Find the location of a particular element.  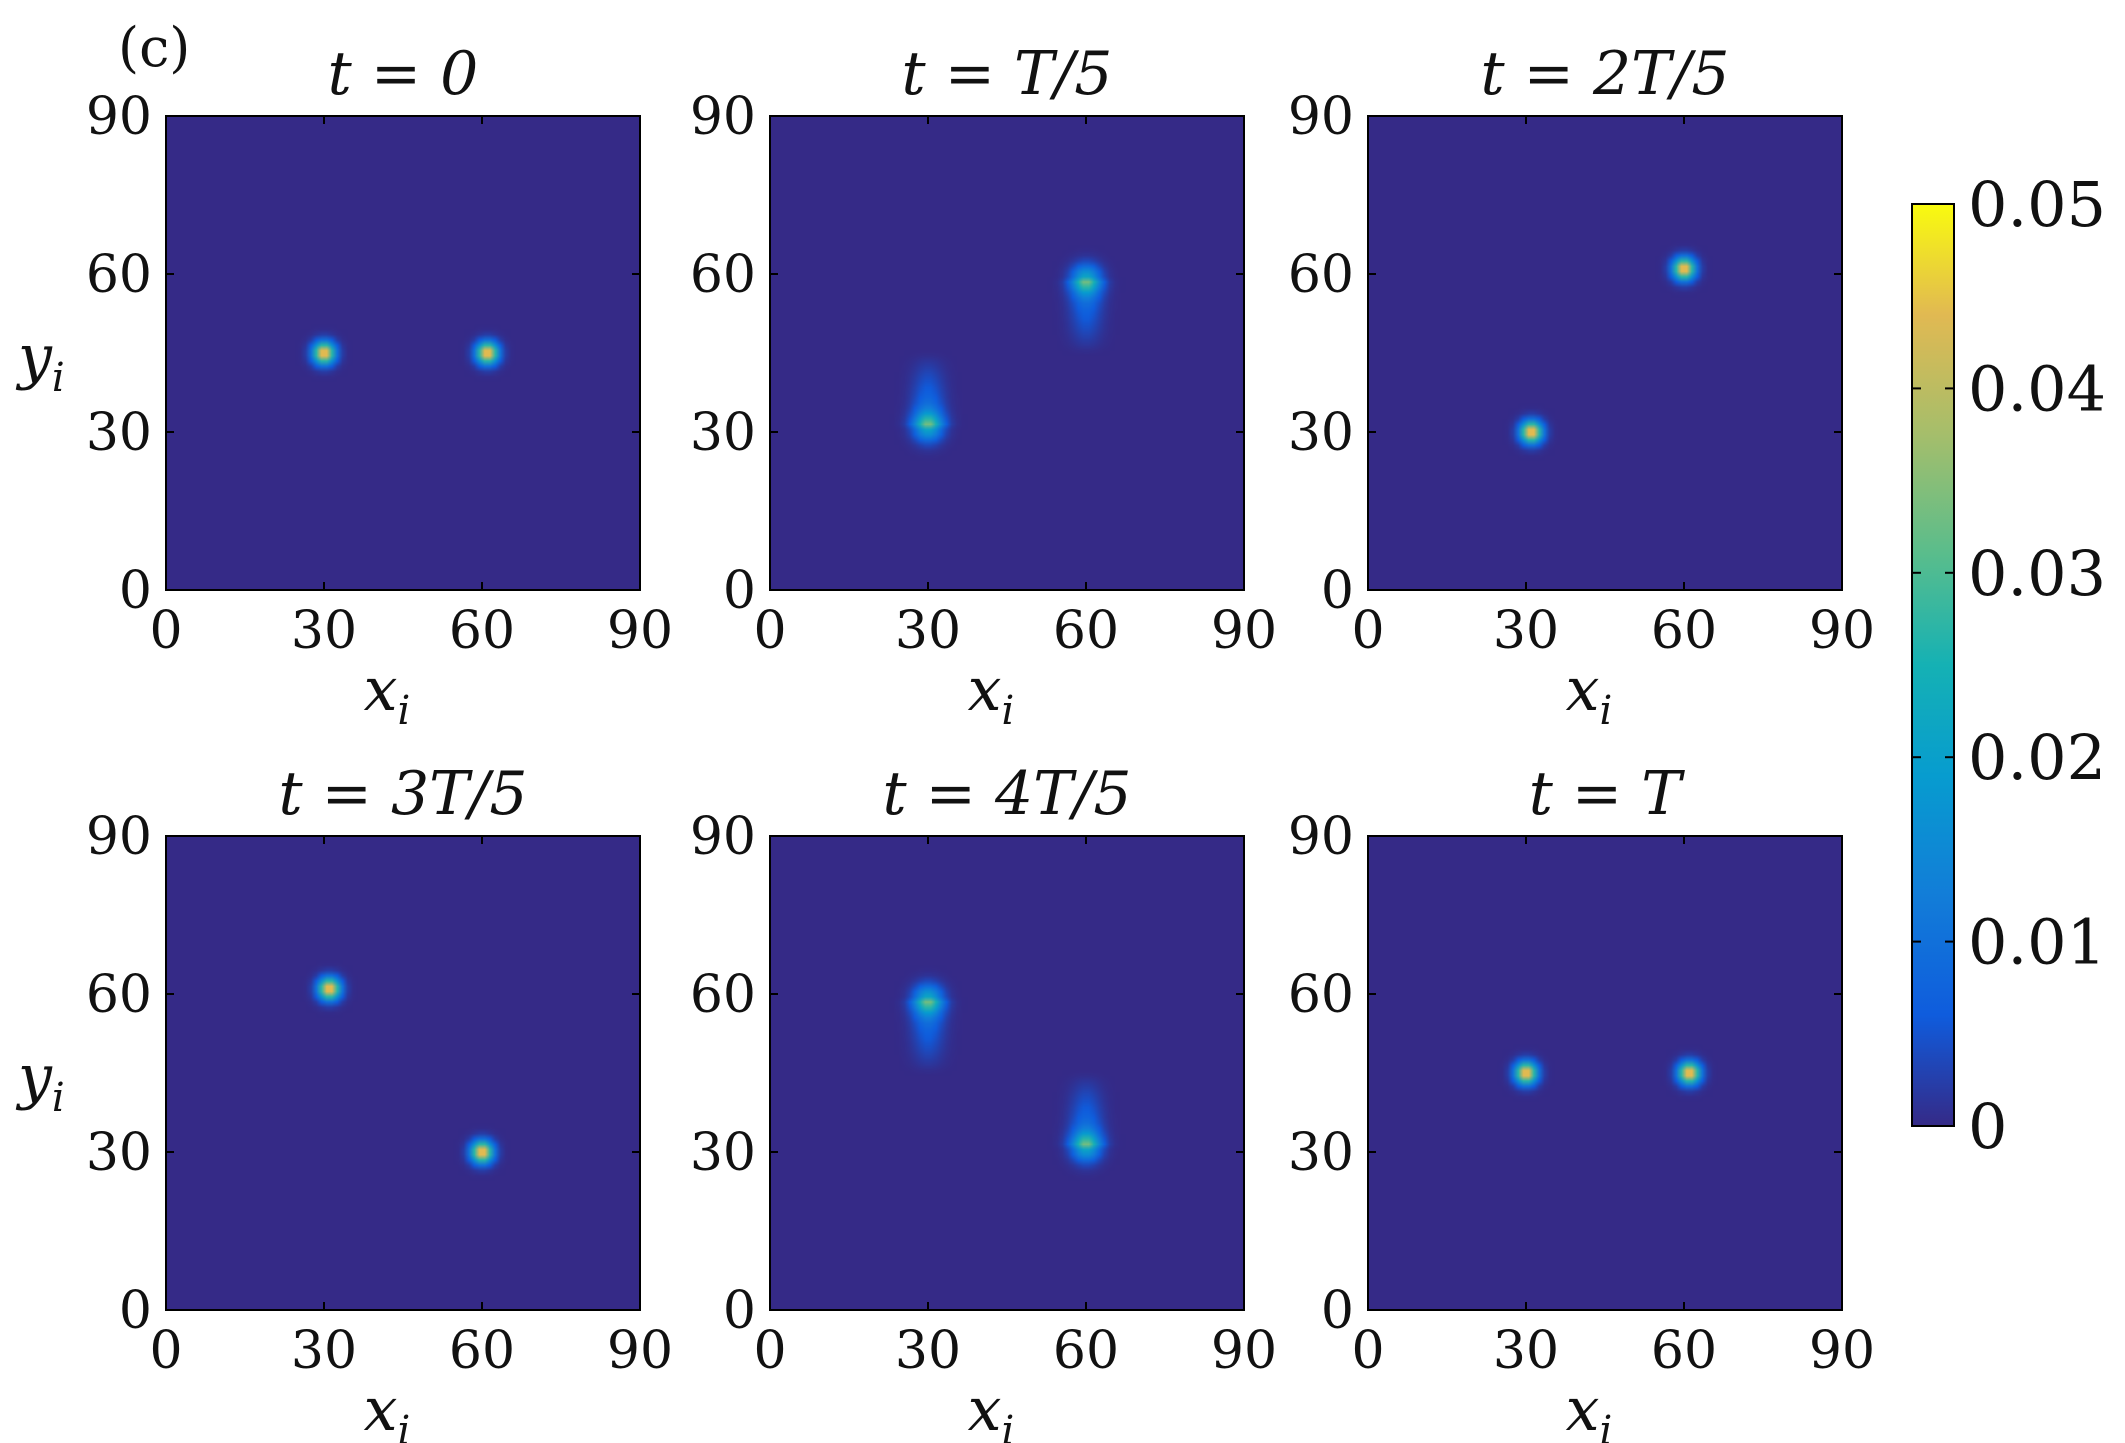

colorbar-gradient is located at coordinates (1933, 665).